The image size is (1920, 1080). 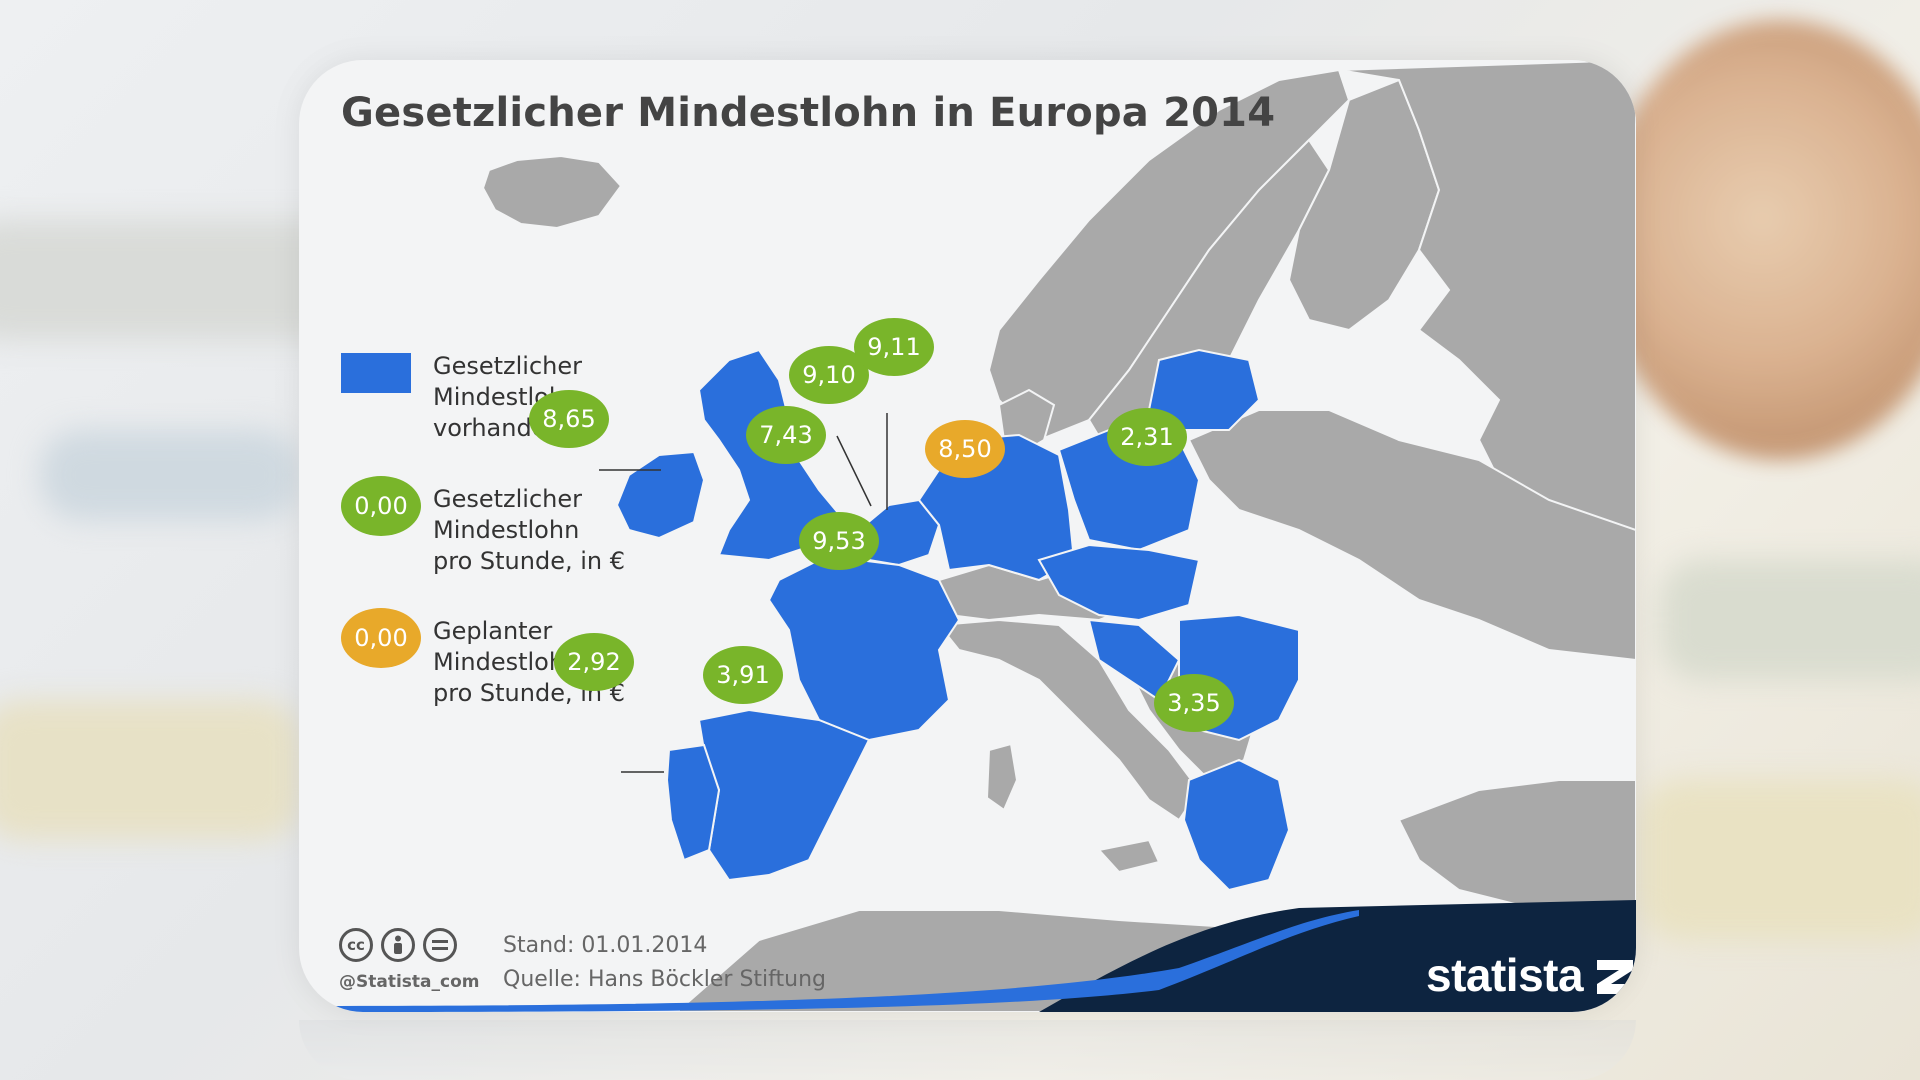 I want to click on source-text: Quelle: Hans Böckler Stiftung, so click(x=664, y=979).